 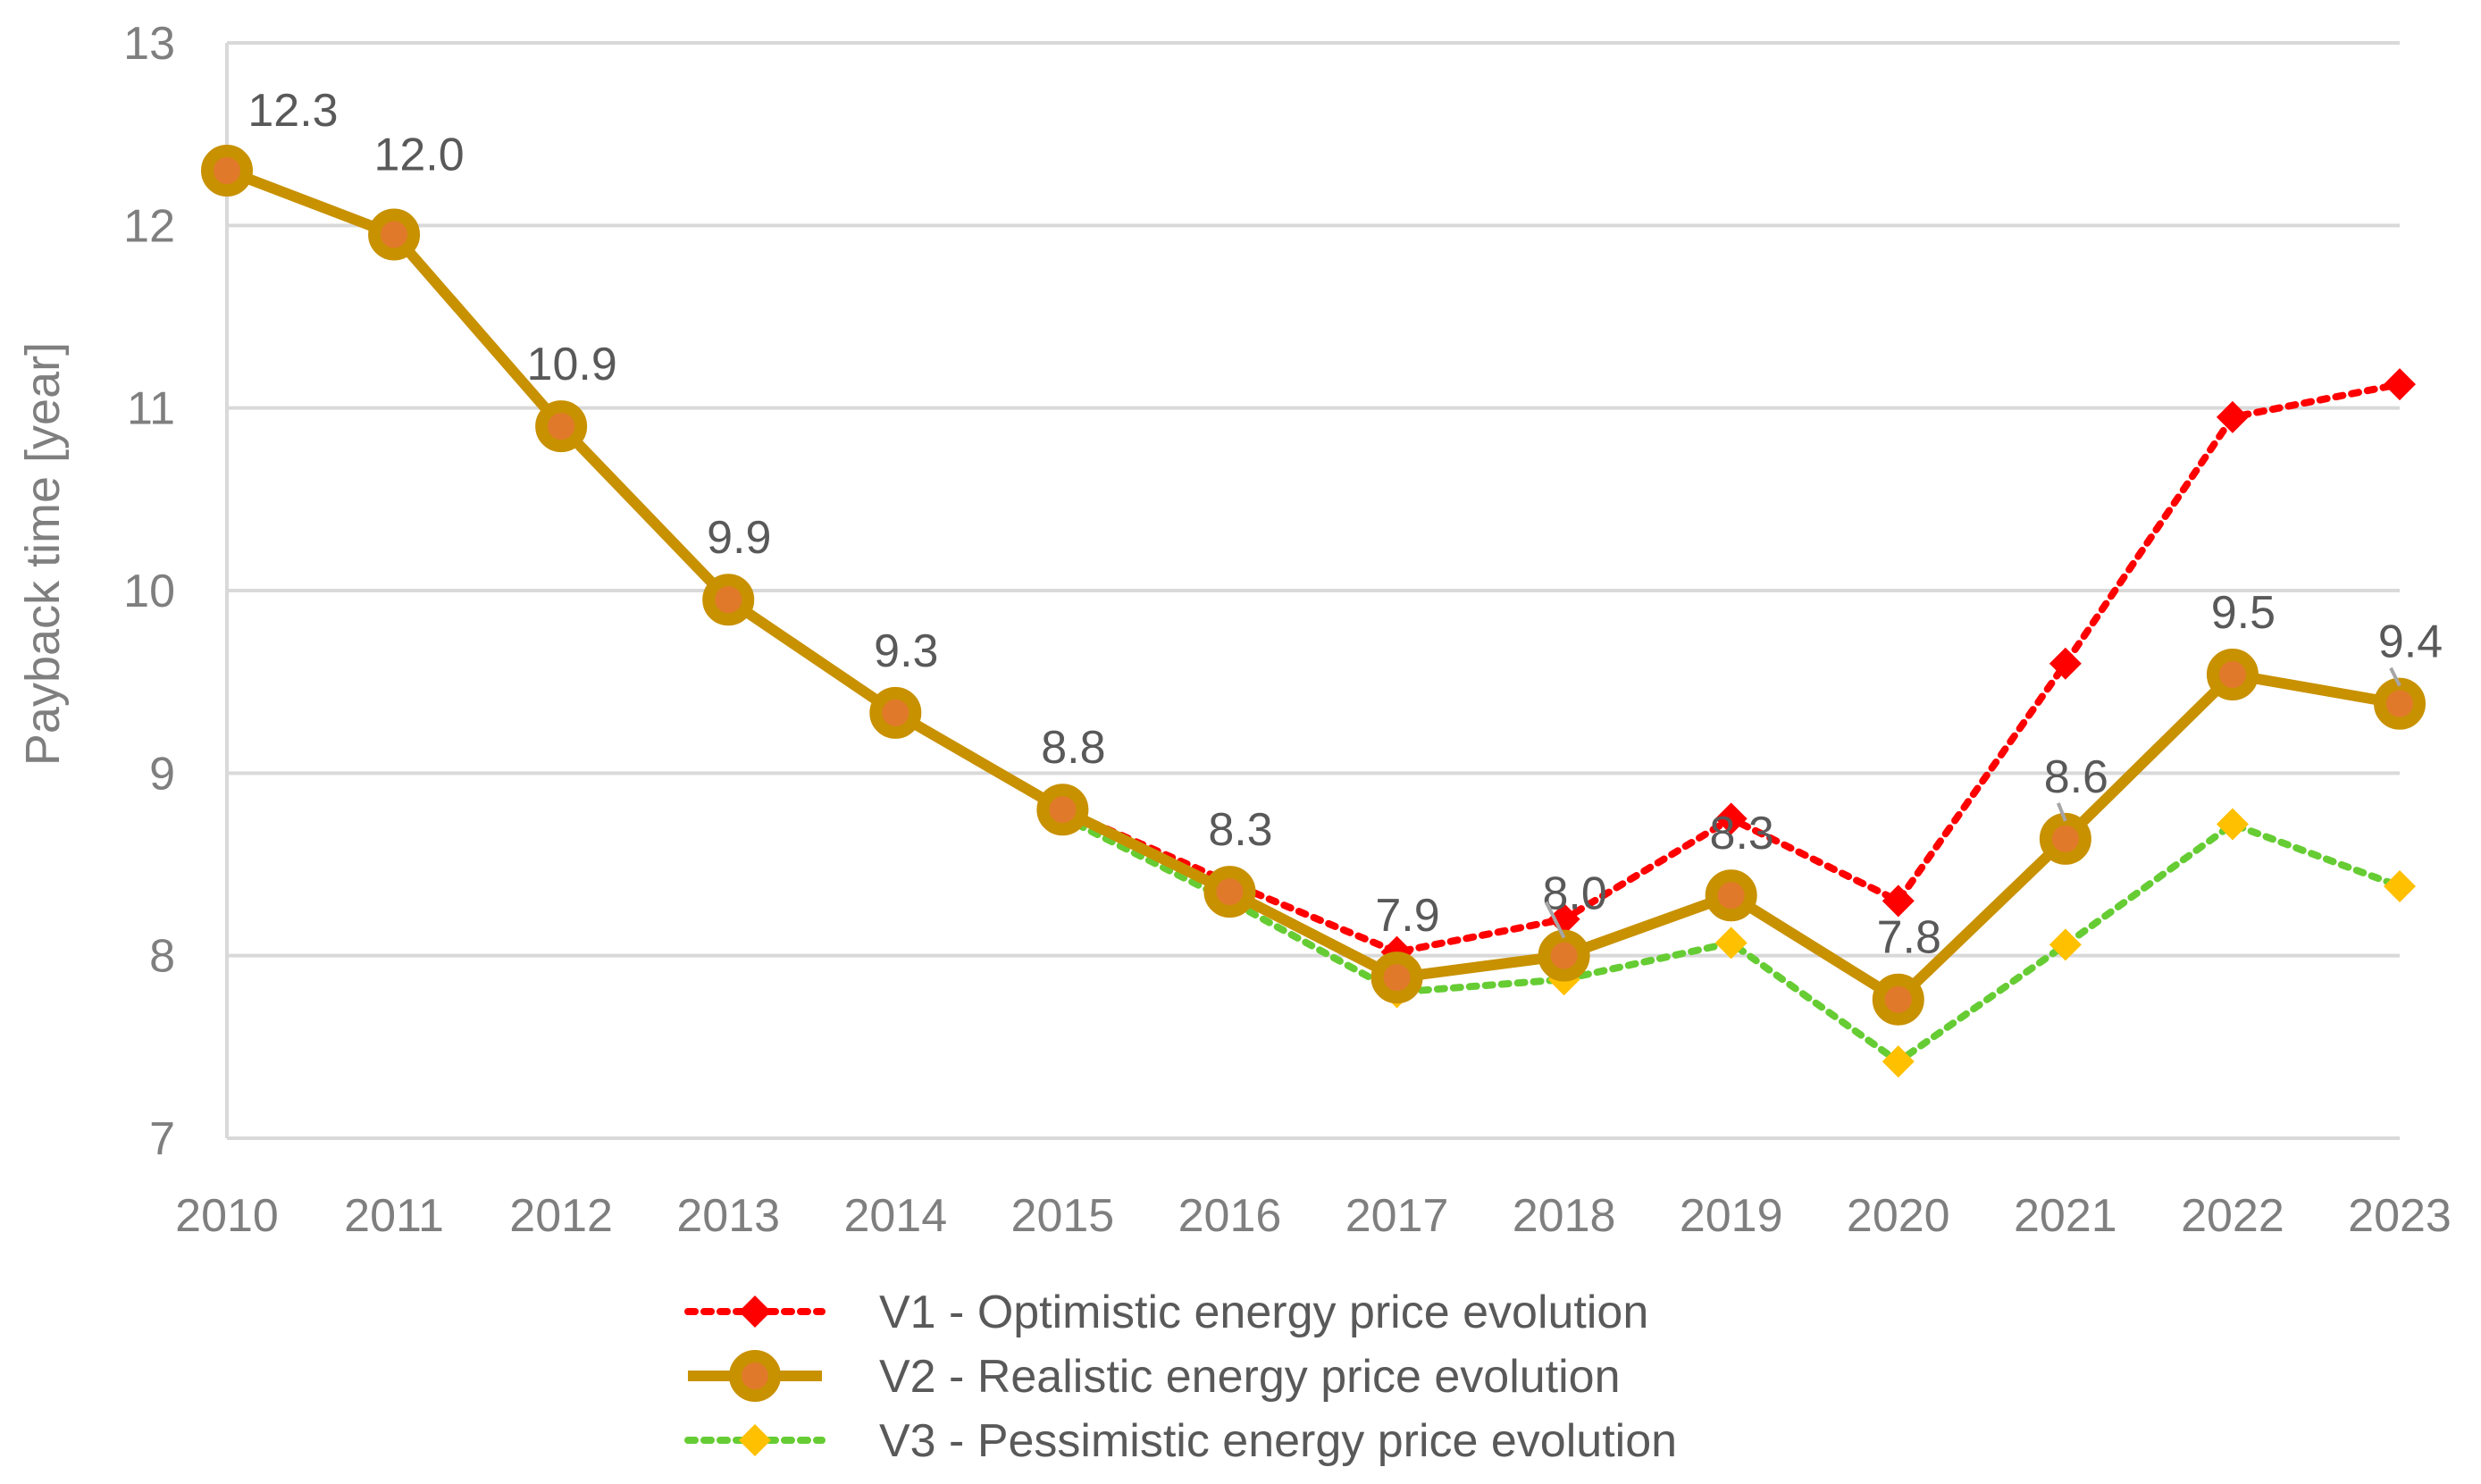 What do you see at coordinates (162, 957) in the screenshot?
I see `y-tick-label: 8` at bounding box center [162, 957].